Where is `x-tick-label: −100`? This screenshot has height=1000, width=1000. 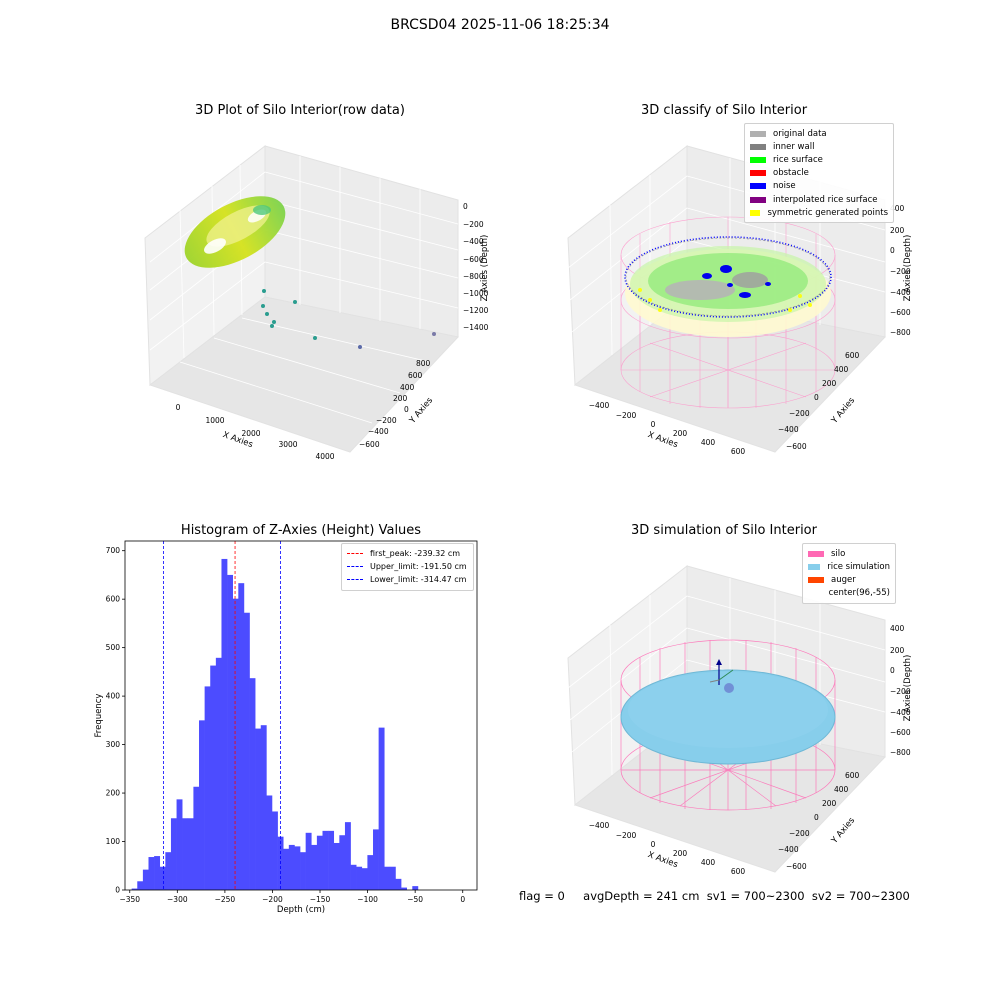
x-tick-label: −100 is located at coordinates (367, 899).